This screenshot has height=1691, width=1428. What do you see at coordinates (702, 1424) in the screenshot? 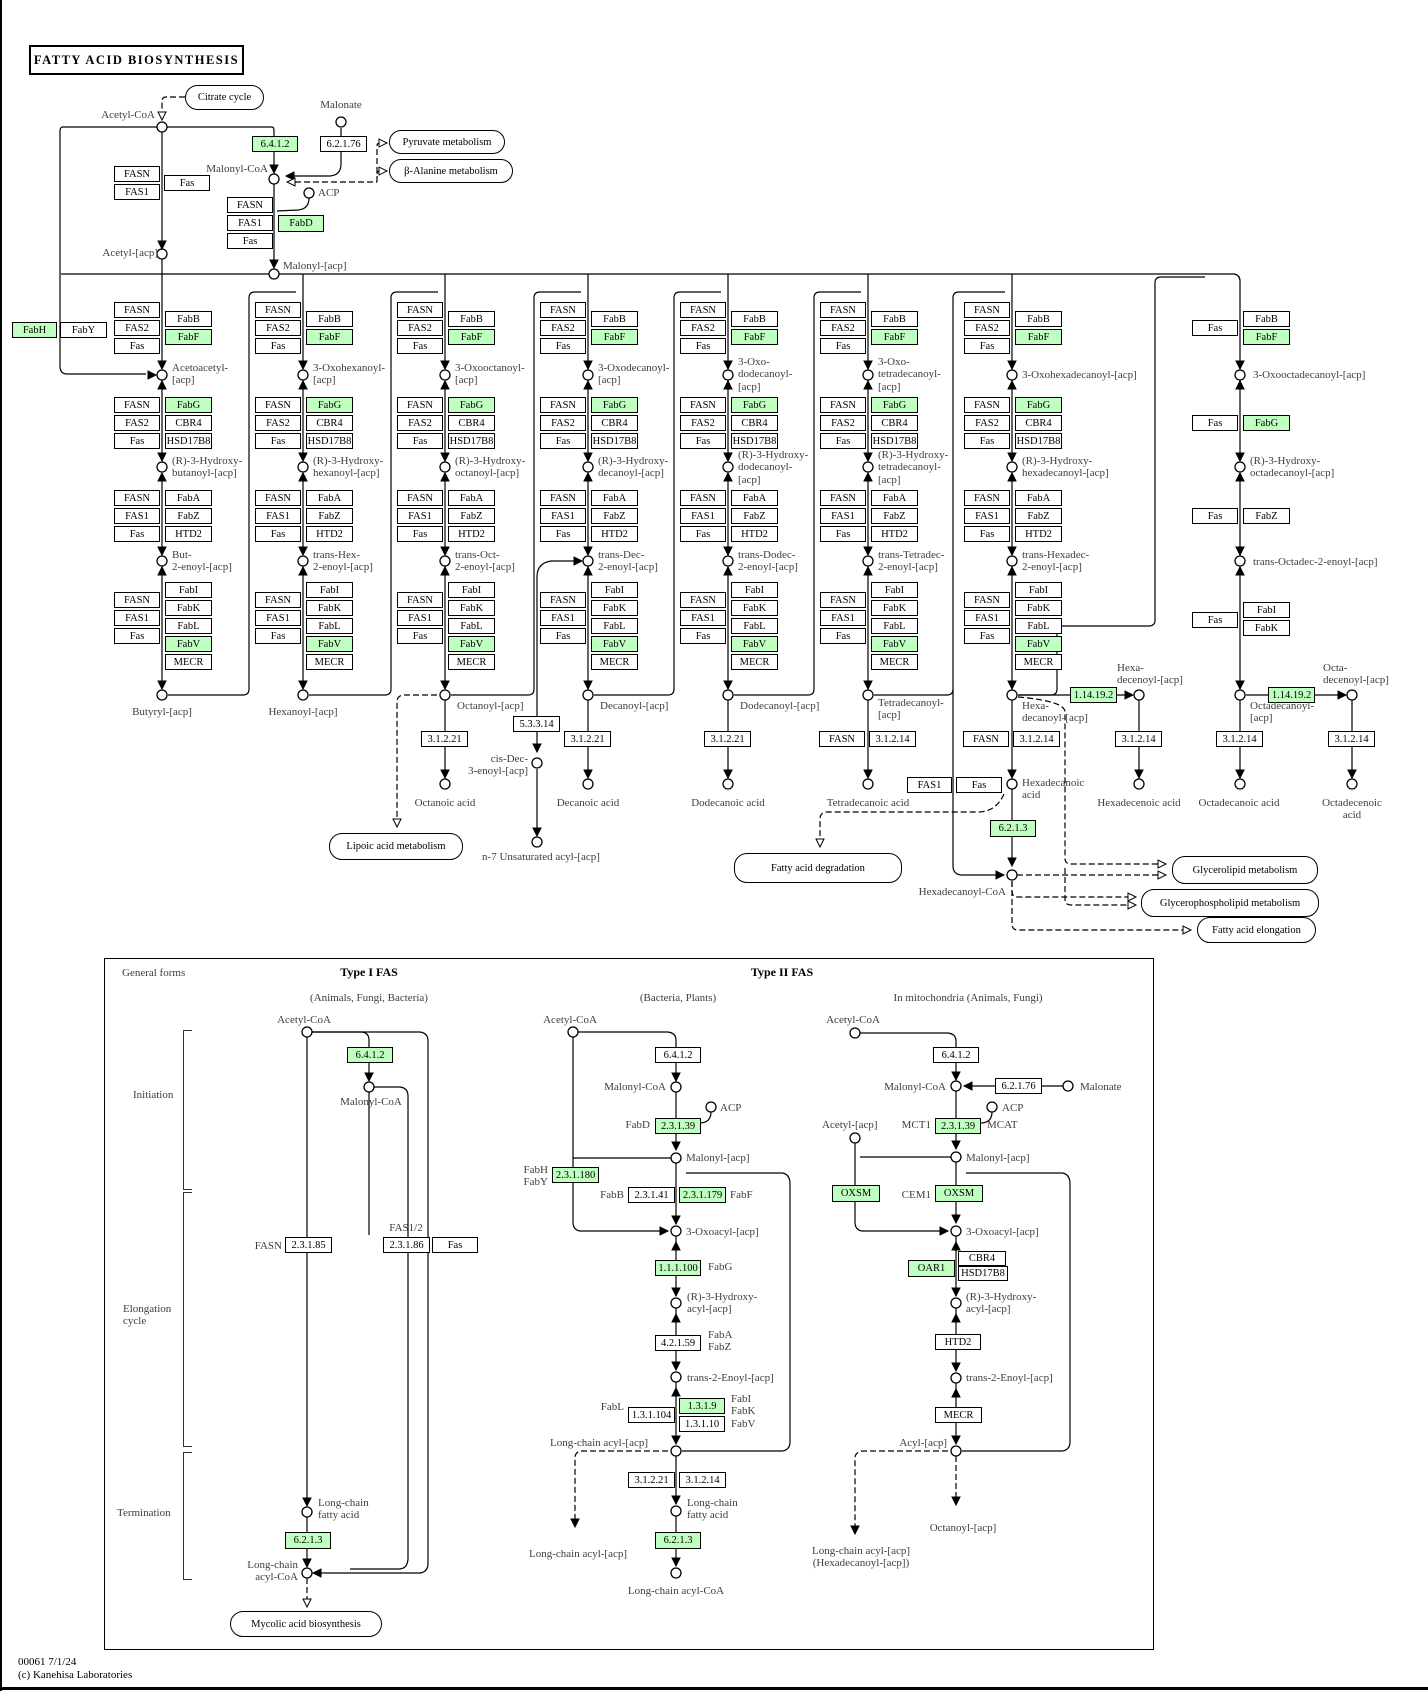
I see `enzyme-box-1-3-1-10: 1.3.1.10` at bounding box center [702, 1424].